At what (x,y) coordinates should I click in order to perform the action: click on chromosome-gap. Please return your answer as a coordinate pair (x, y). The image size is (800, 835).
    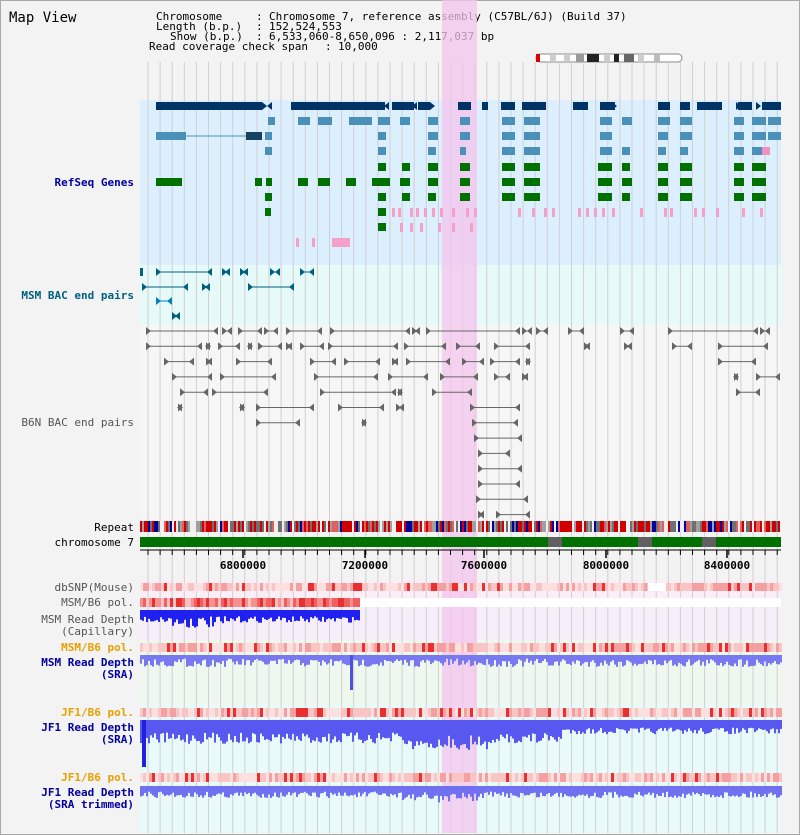
    Looking at the image, I should click on (645, 542).